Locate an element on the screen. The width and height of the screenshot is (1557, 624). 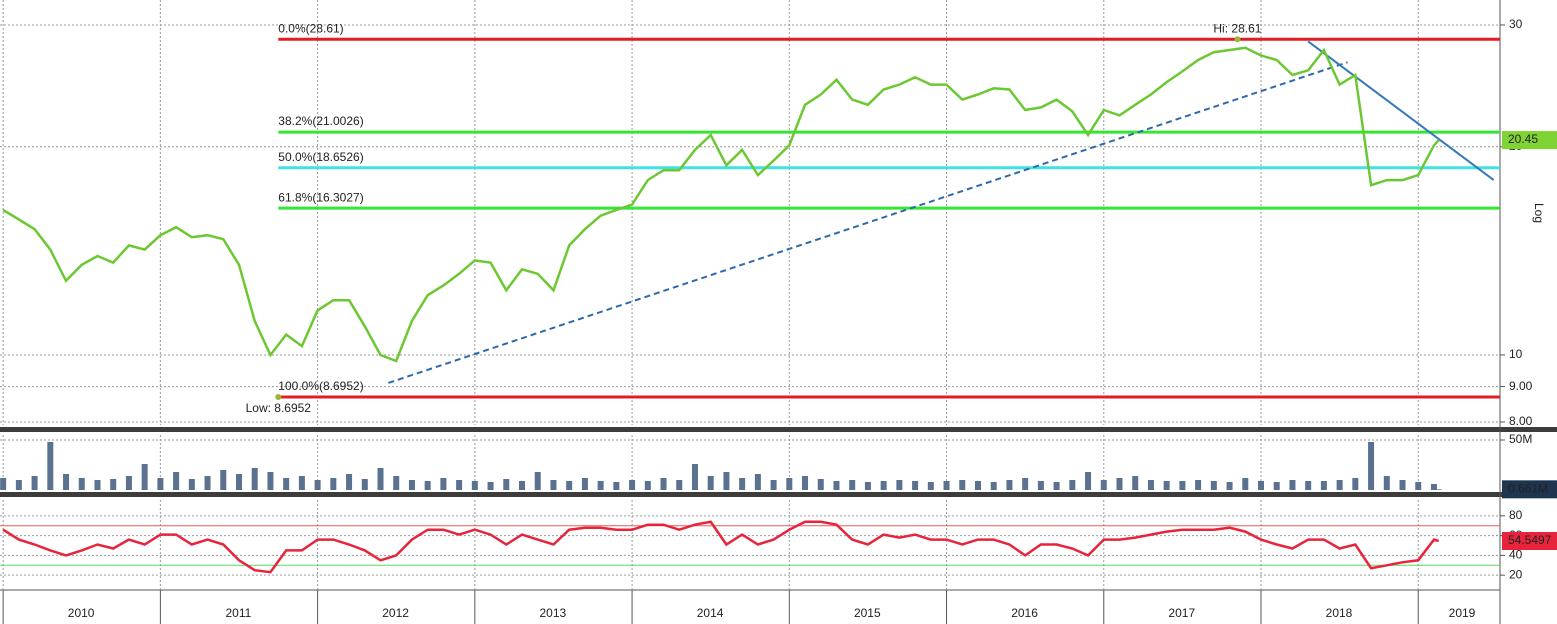
y-tick-label: 10 is located at coordinates (1516, 354).